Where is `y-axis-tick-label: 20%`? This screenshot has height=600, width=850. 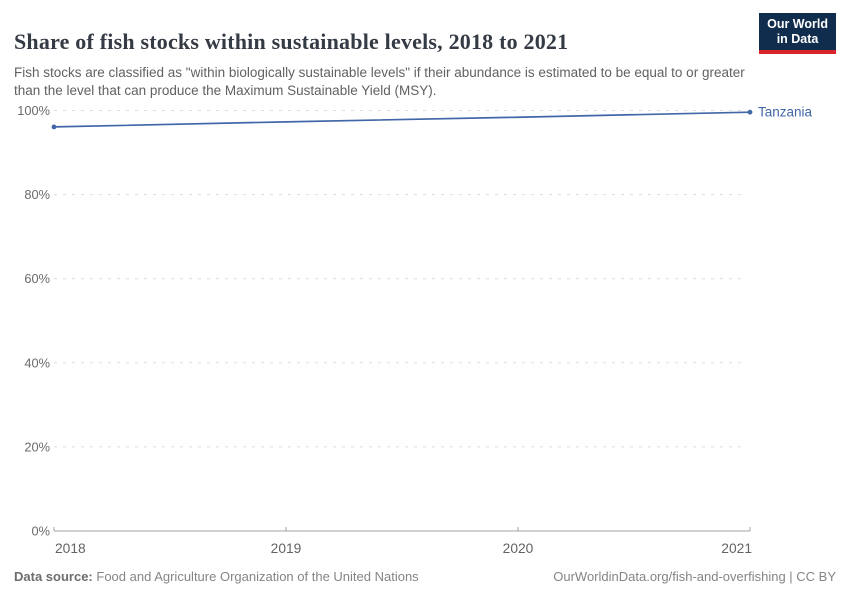 y-axis-tick-label: 20% is located at coordinates (37, 446).